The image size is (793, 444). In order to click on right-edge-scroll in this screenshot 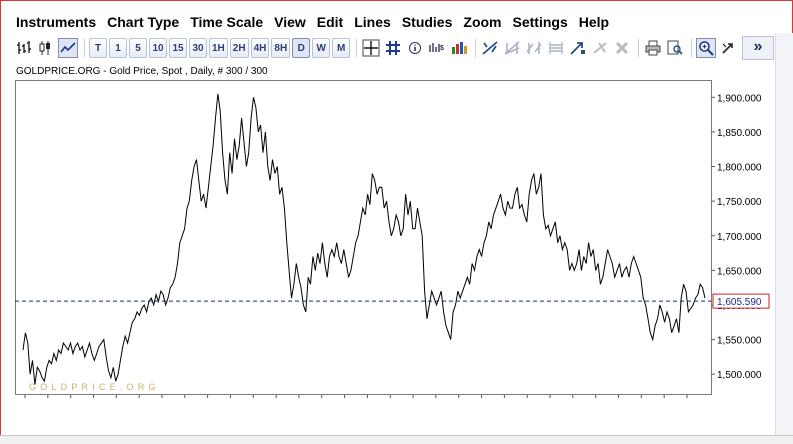, I will do `click(784, 238)`.